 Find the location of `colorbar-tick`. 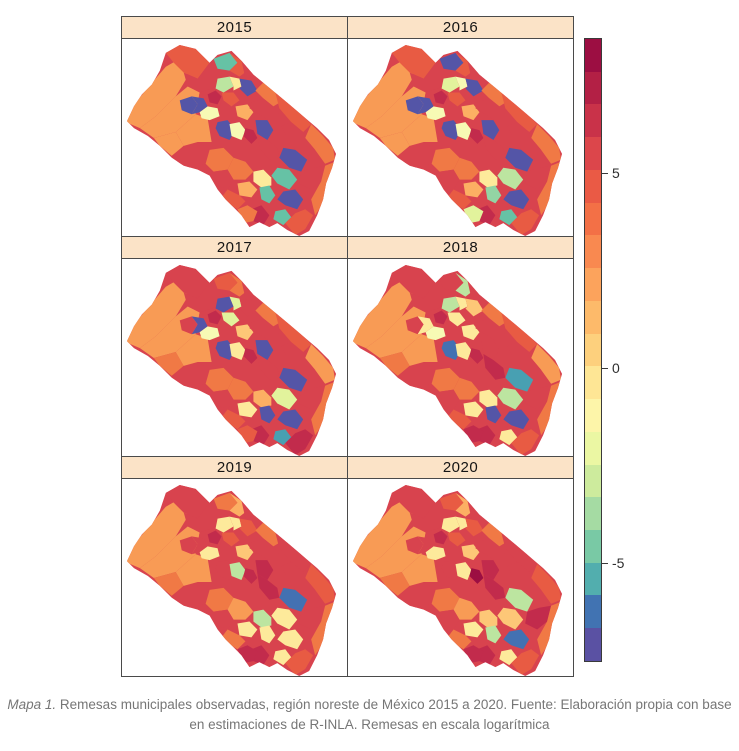

colorbar-tick is located at coordinates (604, 369).